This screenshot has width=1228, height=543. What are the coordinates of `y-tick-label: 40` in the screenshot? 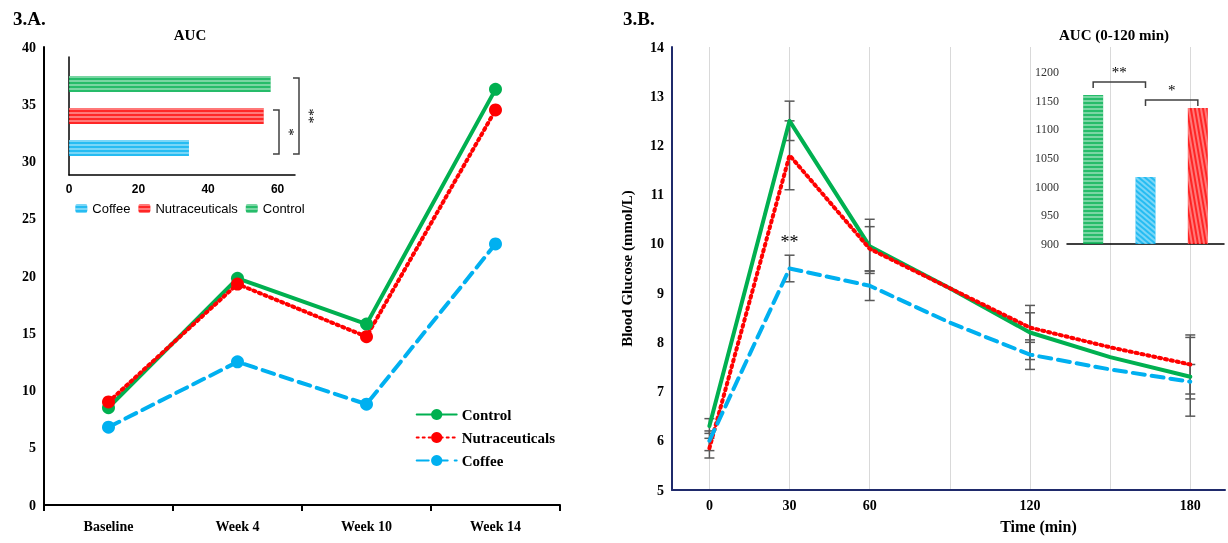 It's located at (29, 47).